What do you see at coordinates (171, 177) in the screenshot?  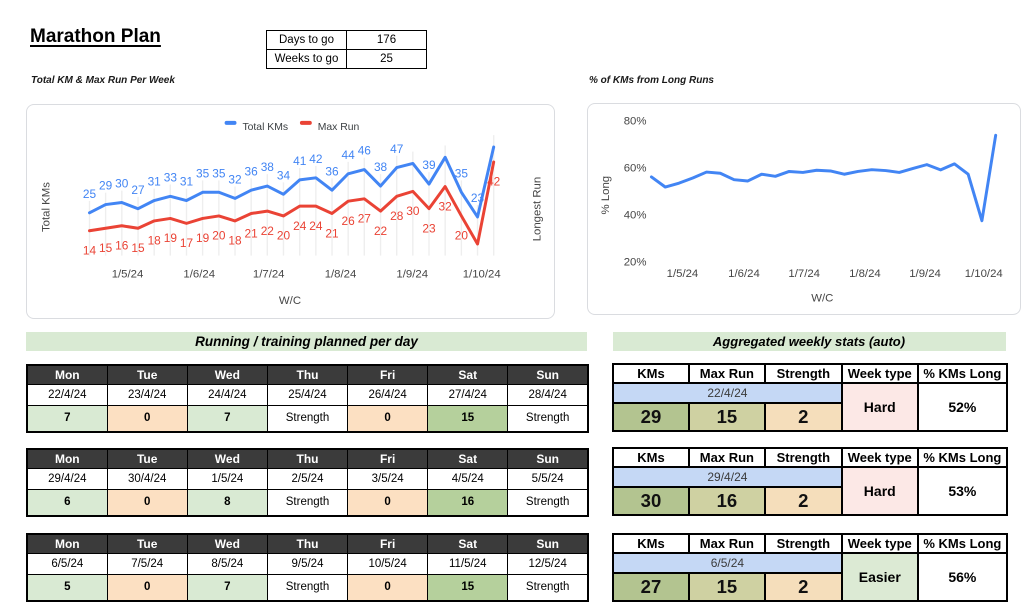 I see `svg-text: 33` at bounding box center [171, 177].